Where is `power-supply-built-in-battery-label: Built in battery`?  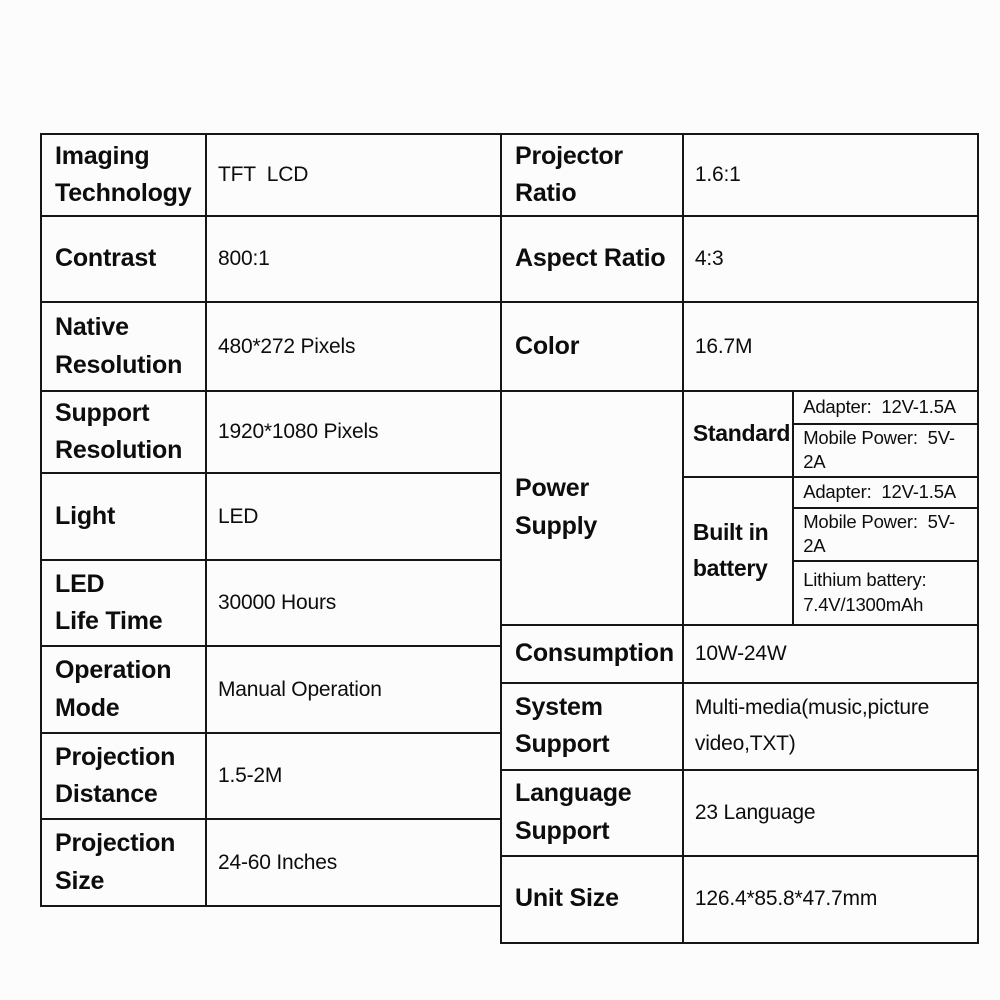 power-supply-built-in-battery-label: Built in battery is located at coordinates (738, 550).